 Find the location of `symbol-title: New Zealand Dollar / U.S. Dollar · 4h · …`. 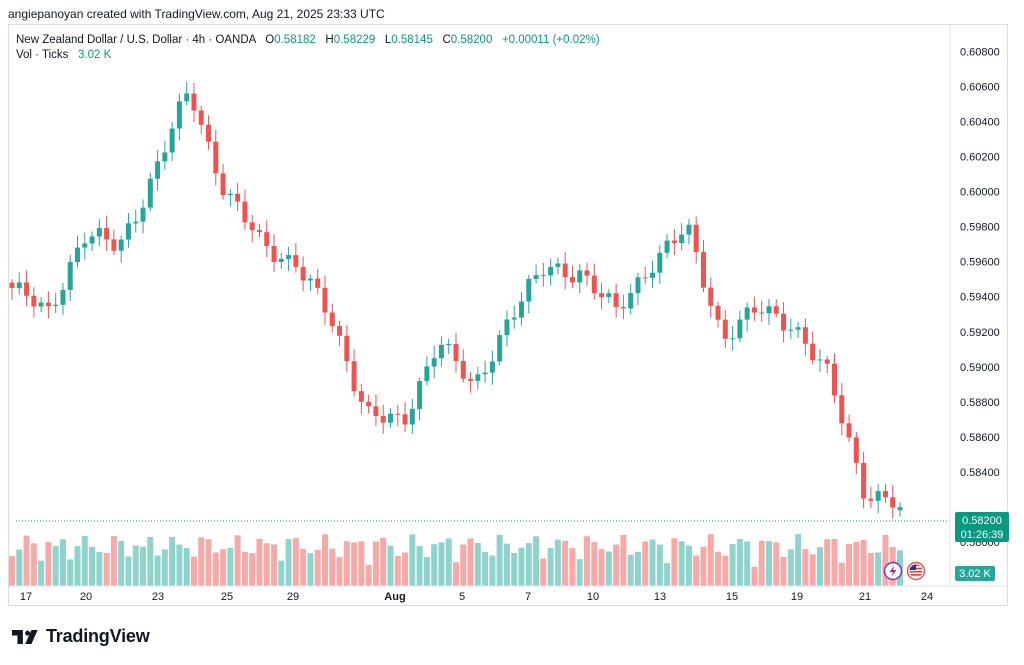

symbol-title: New Zealand Dollar / U.S. Dollar · 4h · … is located at coordinates (136, 40).